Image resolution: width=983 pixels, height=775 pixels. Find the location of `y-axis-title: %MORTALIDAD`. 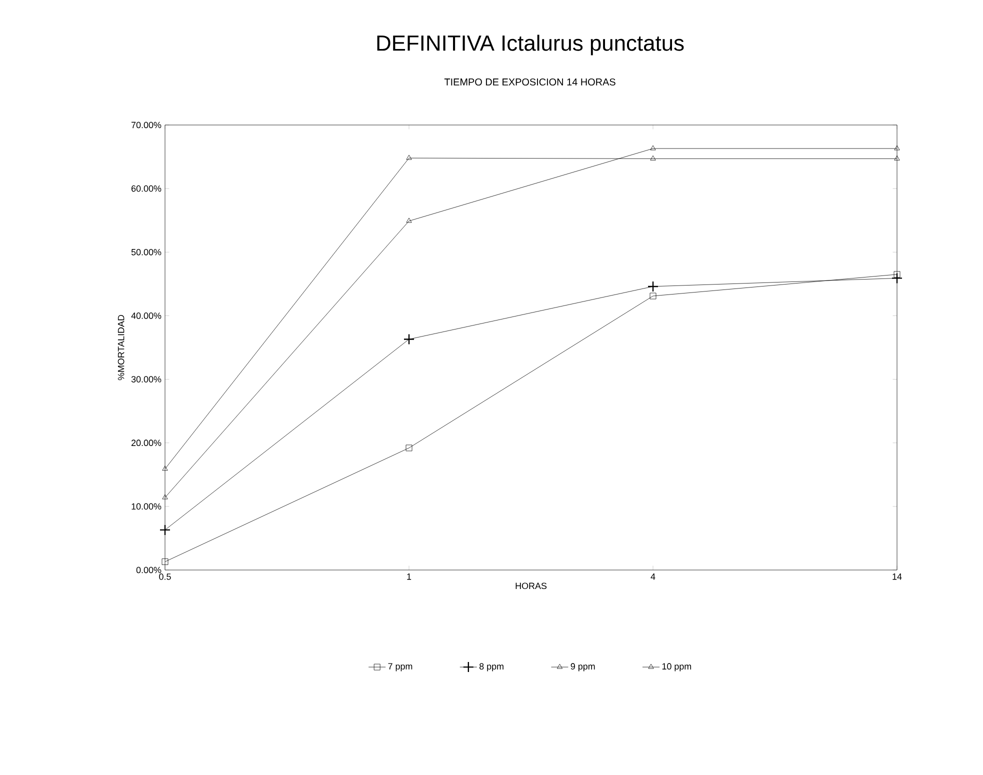

y-axis-title: %MORTALIDAD is located at coordinates (121, 347).